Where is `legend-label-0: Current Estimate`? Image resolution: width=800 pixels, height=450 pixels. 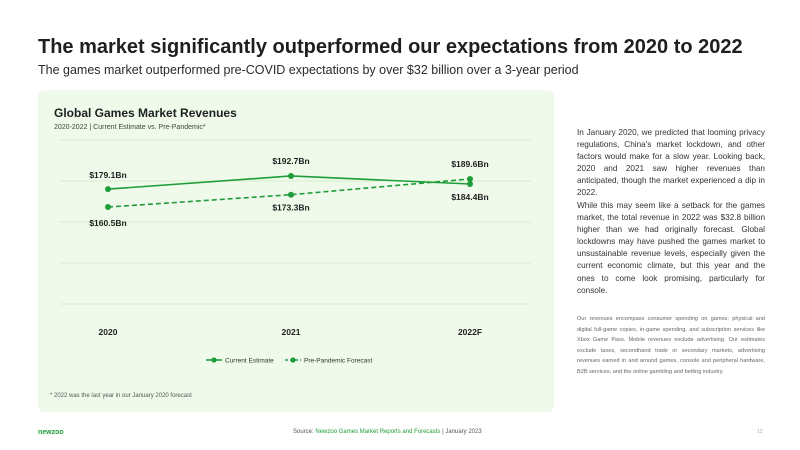
legend-label-0: Current Estimate is located at coordinates (249, 360).